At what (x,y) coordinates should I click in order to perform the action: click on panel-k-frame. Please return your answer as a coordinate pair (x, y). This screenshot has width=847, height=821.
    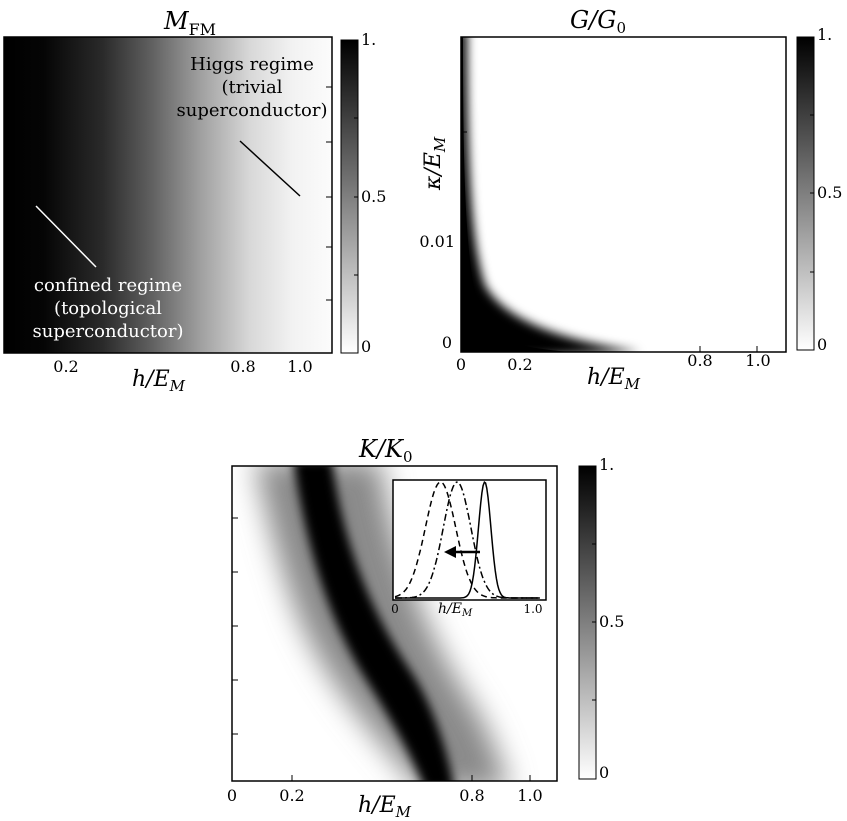
    Looking at the image, I should click on (394, 623).